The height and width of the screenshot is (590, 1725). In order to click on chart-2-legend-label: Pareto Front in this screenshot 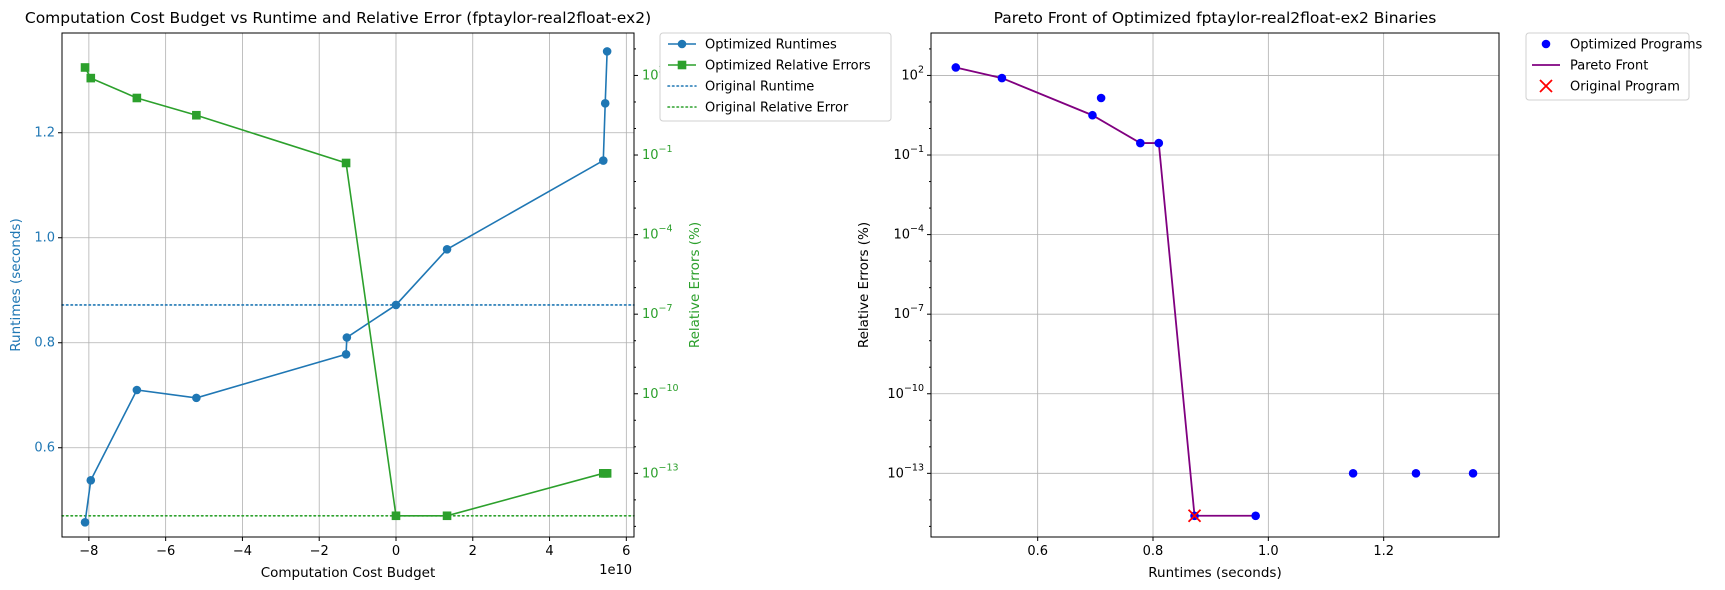, I will do `click(1609, 66)`.